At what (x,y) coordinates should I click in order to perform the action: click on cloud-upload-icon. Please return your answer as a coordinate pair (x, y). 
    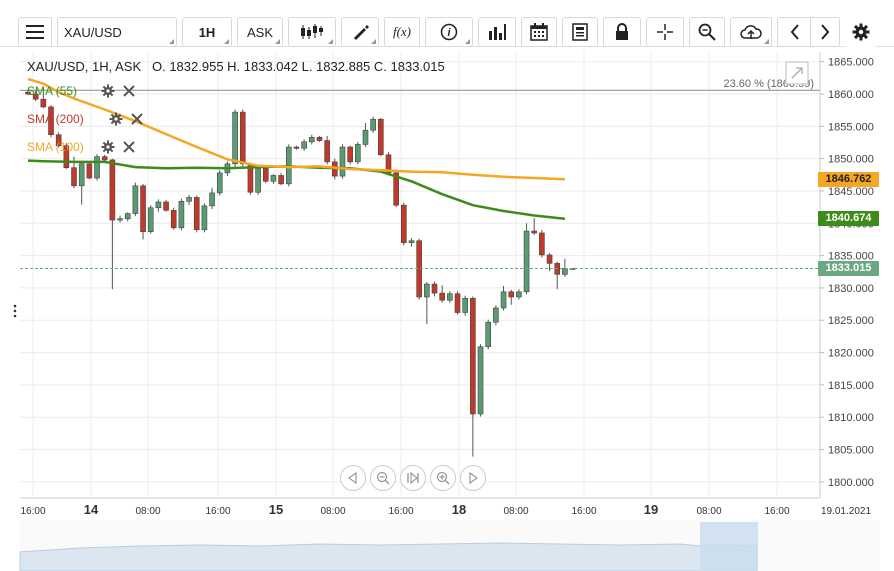
    Looking at the image, I should click on (751, 32).